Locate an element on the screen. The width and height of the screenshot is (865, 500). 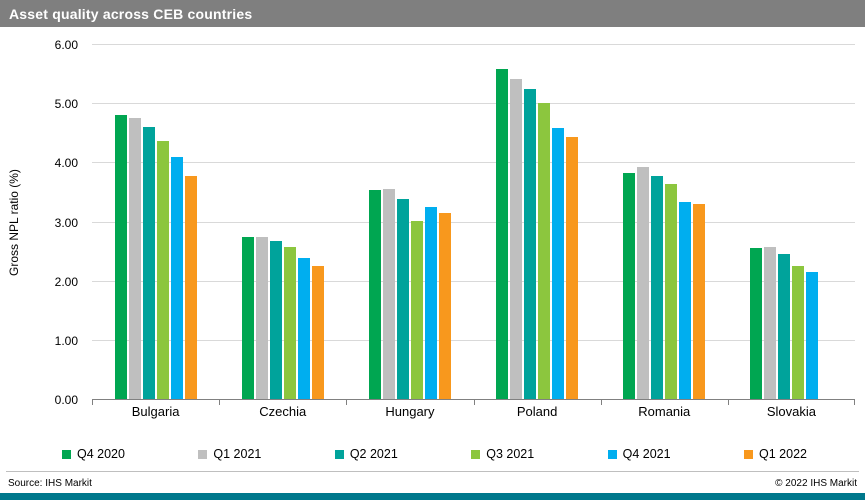
bar-group-poland is located at coordinates (537, 222).